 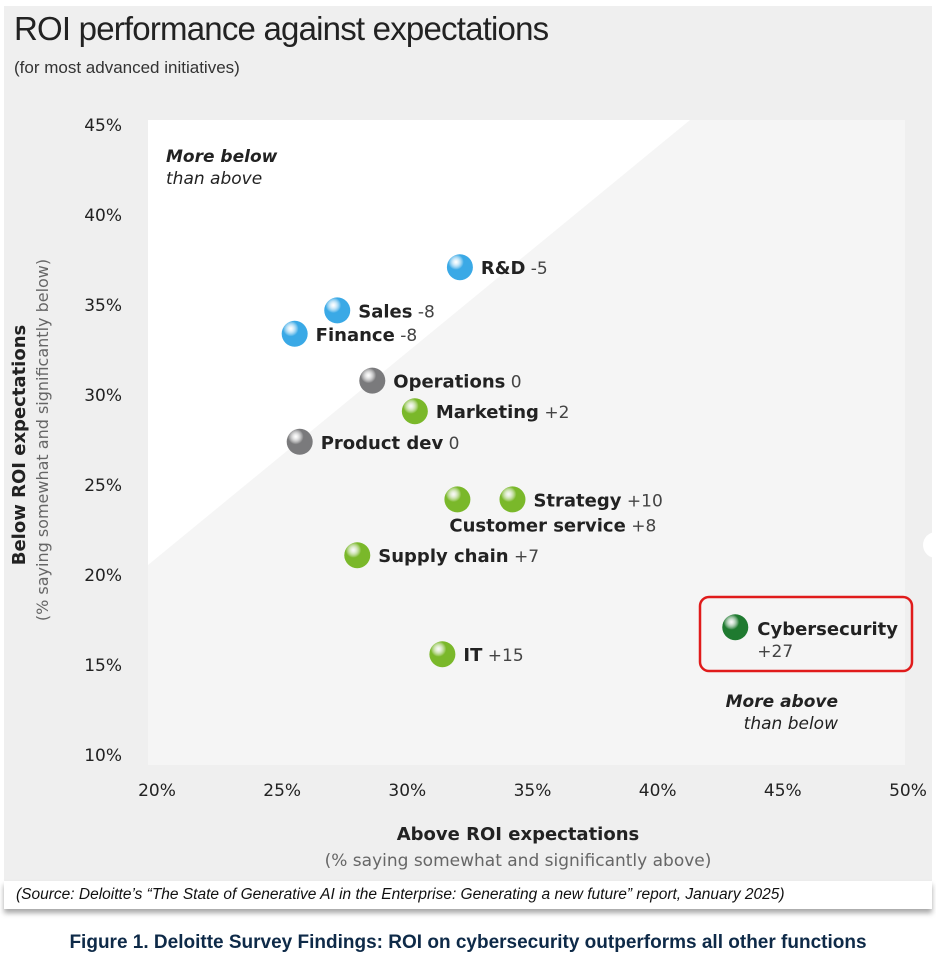 I want to click on data-label-net: -5, so click(x=536, y=269).